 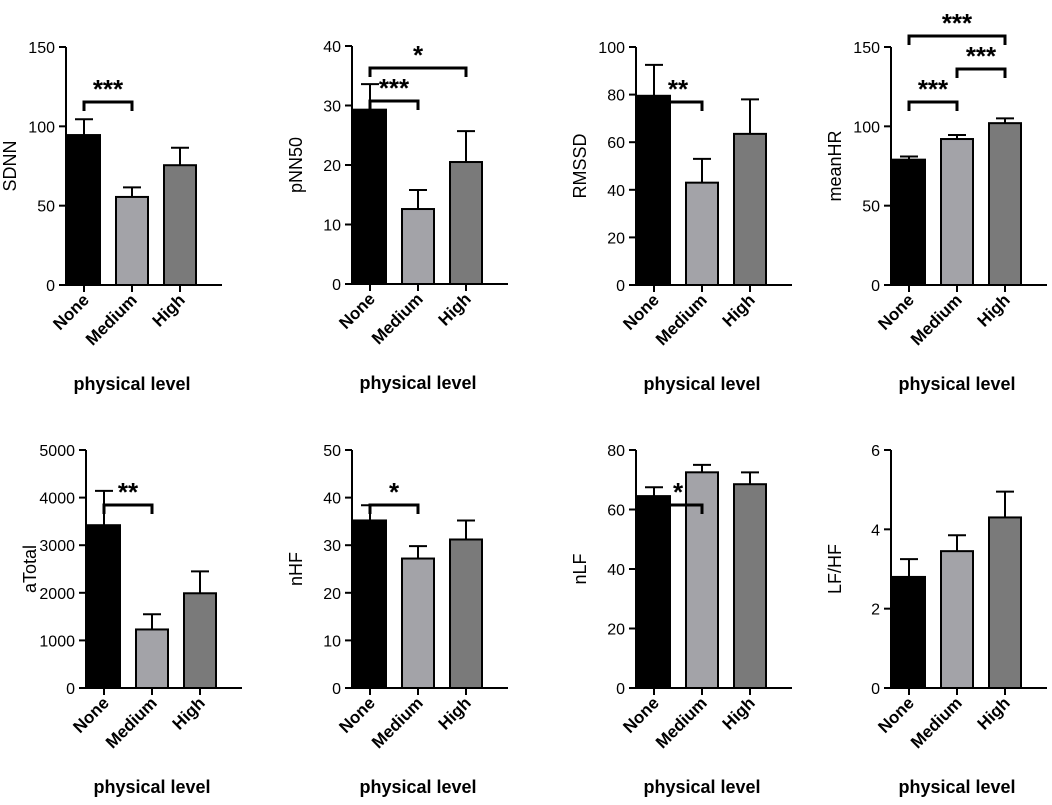 What do you see at coordinates (580, 568) in the screenshot?
I see `y-axis-label: nLF` at bounding box center [580, 568].